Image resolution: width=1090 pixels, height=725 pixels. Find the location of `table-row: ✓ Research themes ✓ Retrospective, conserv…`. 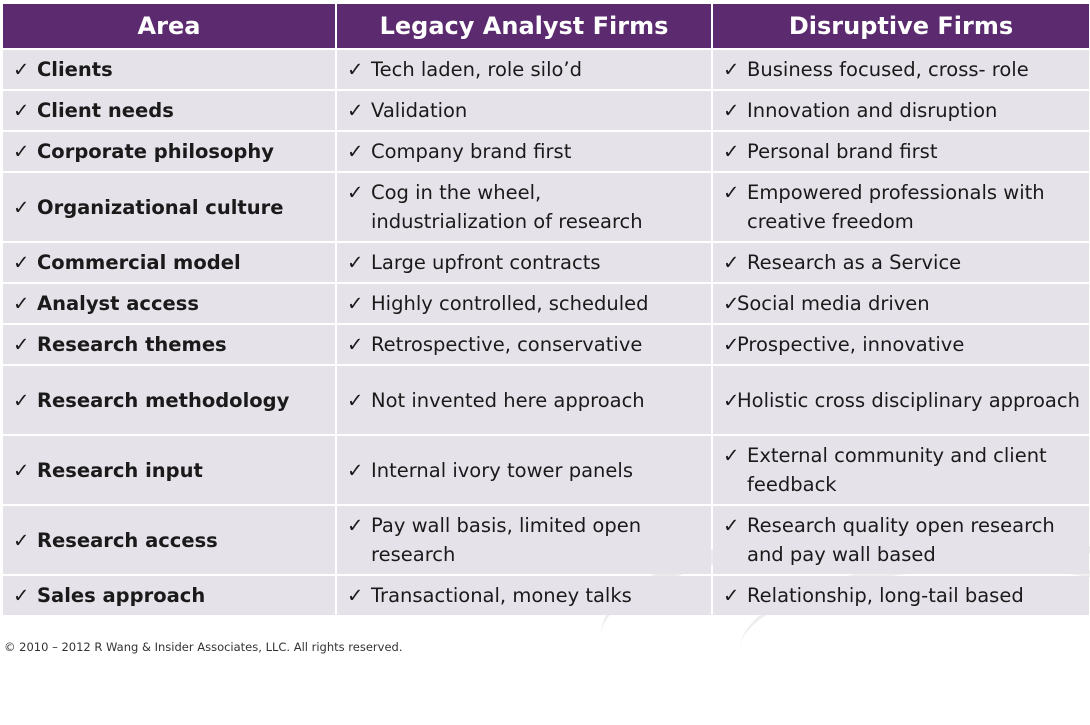

table-row: ✓ Research themes ✓ Retrospective, conserv… is located at coordinates (546, 344).